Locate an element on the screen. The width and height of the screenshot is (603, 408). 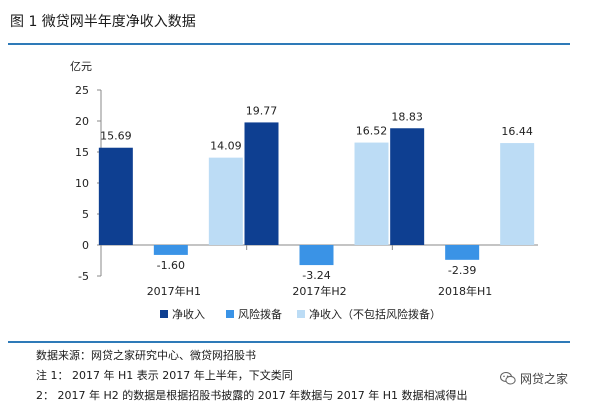
data-label: -1.60 is located at coordinates (171, 265).